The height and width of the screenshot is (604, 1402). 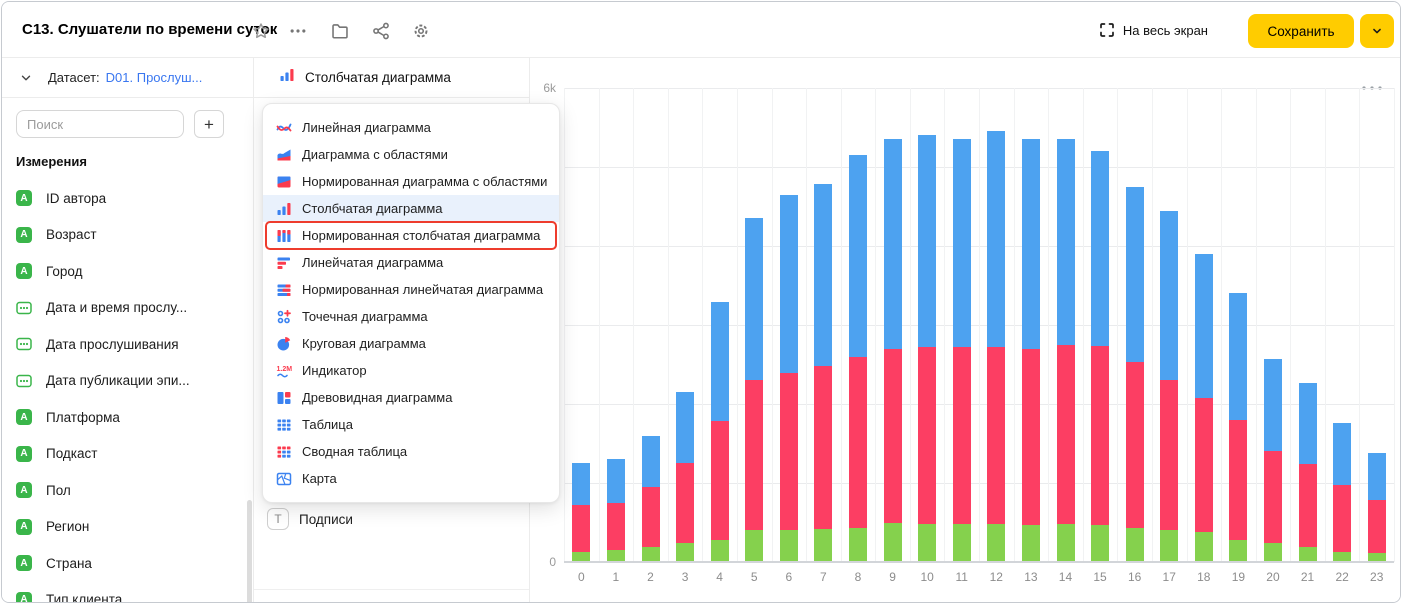 I want to click on share-icon, so click(x=381, y=31).